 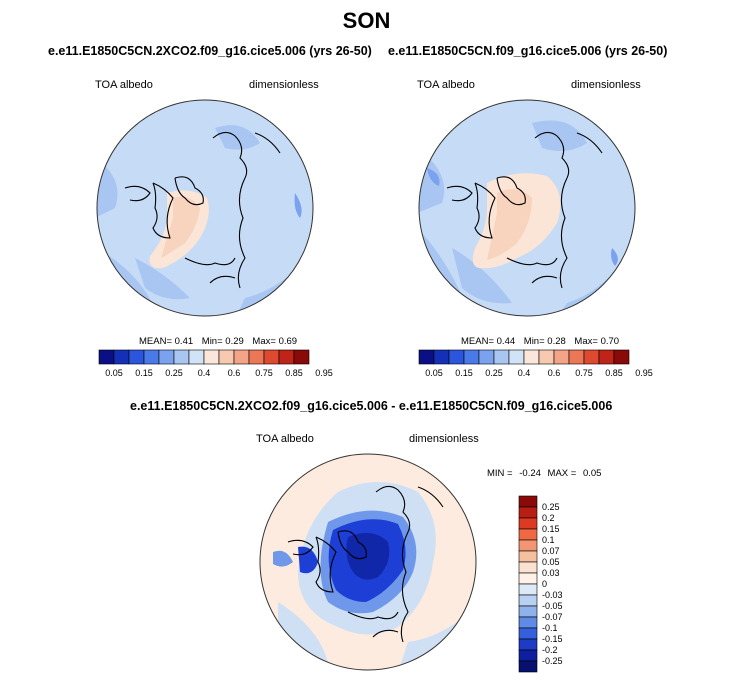 What do you see at coordinates (285, 439) in the screenshot?
I see `diff-panel-variable-label: TOA albedo` at bounding box center [285, 439].